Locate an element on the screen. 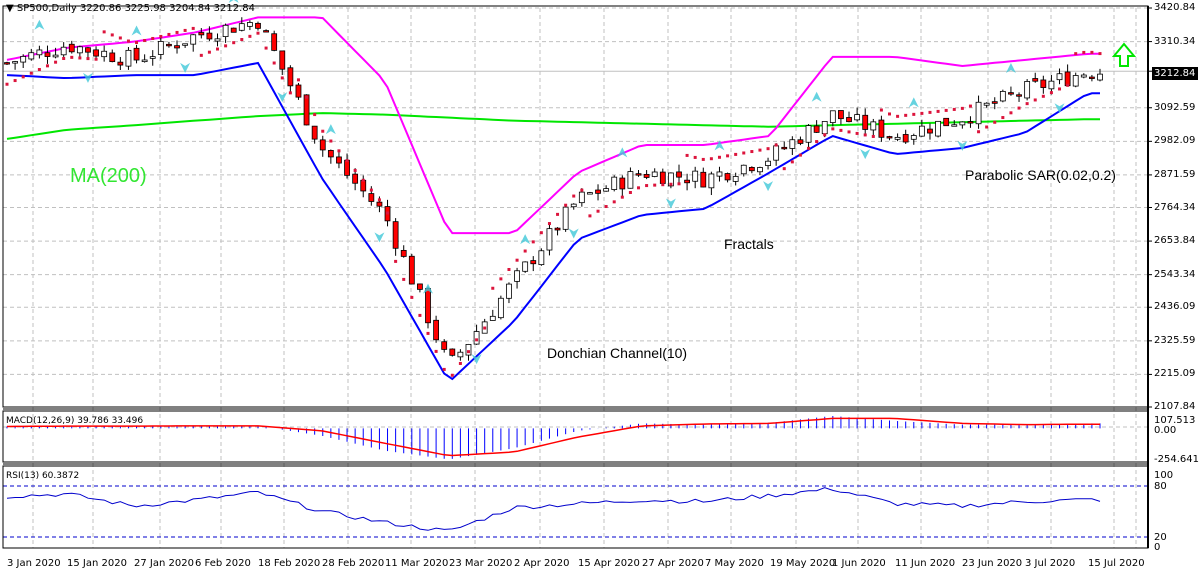  time-axis-label: 27 Jan 2020 is located at coordinates (164, 563).